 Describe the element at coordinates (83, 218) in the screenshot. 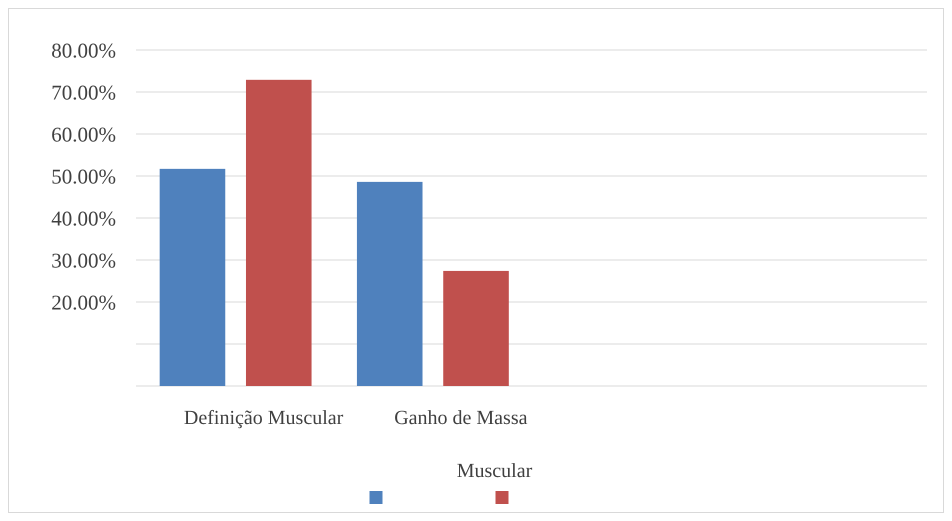

I see `y-tick-label: 40.00%` at that location.